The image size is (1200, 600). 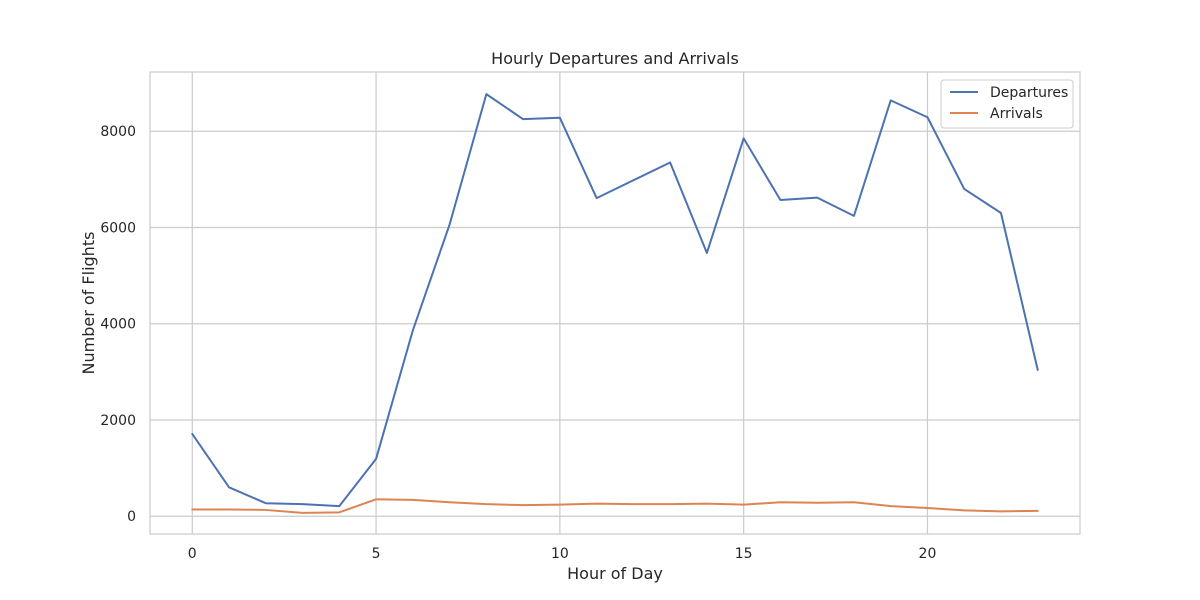 What do you see at coordinates (131, 517) in the screenshot?
I see `y-tick-label: 0` at bounding box center [131, 517].